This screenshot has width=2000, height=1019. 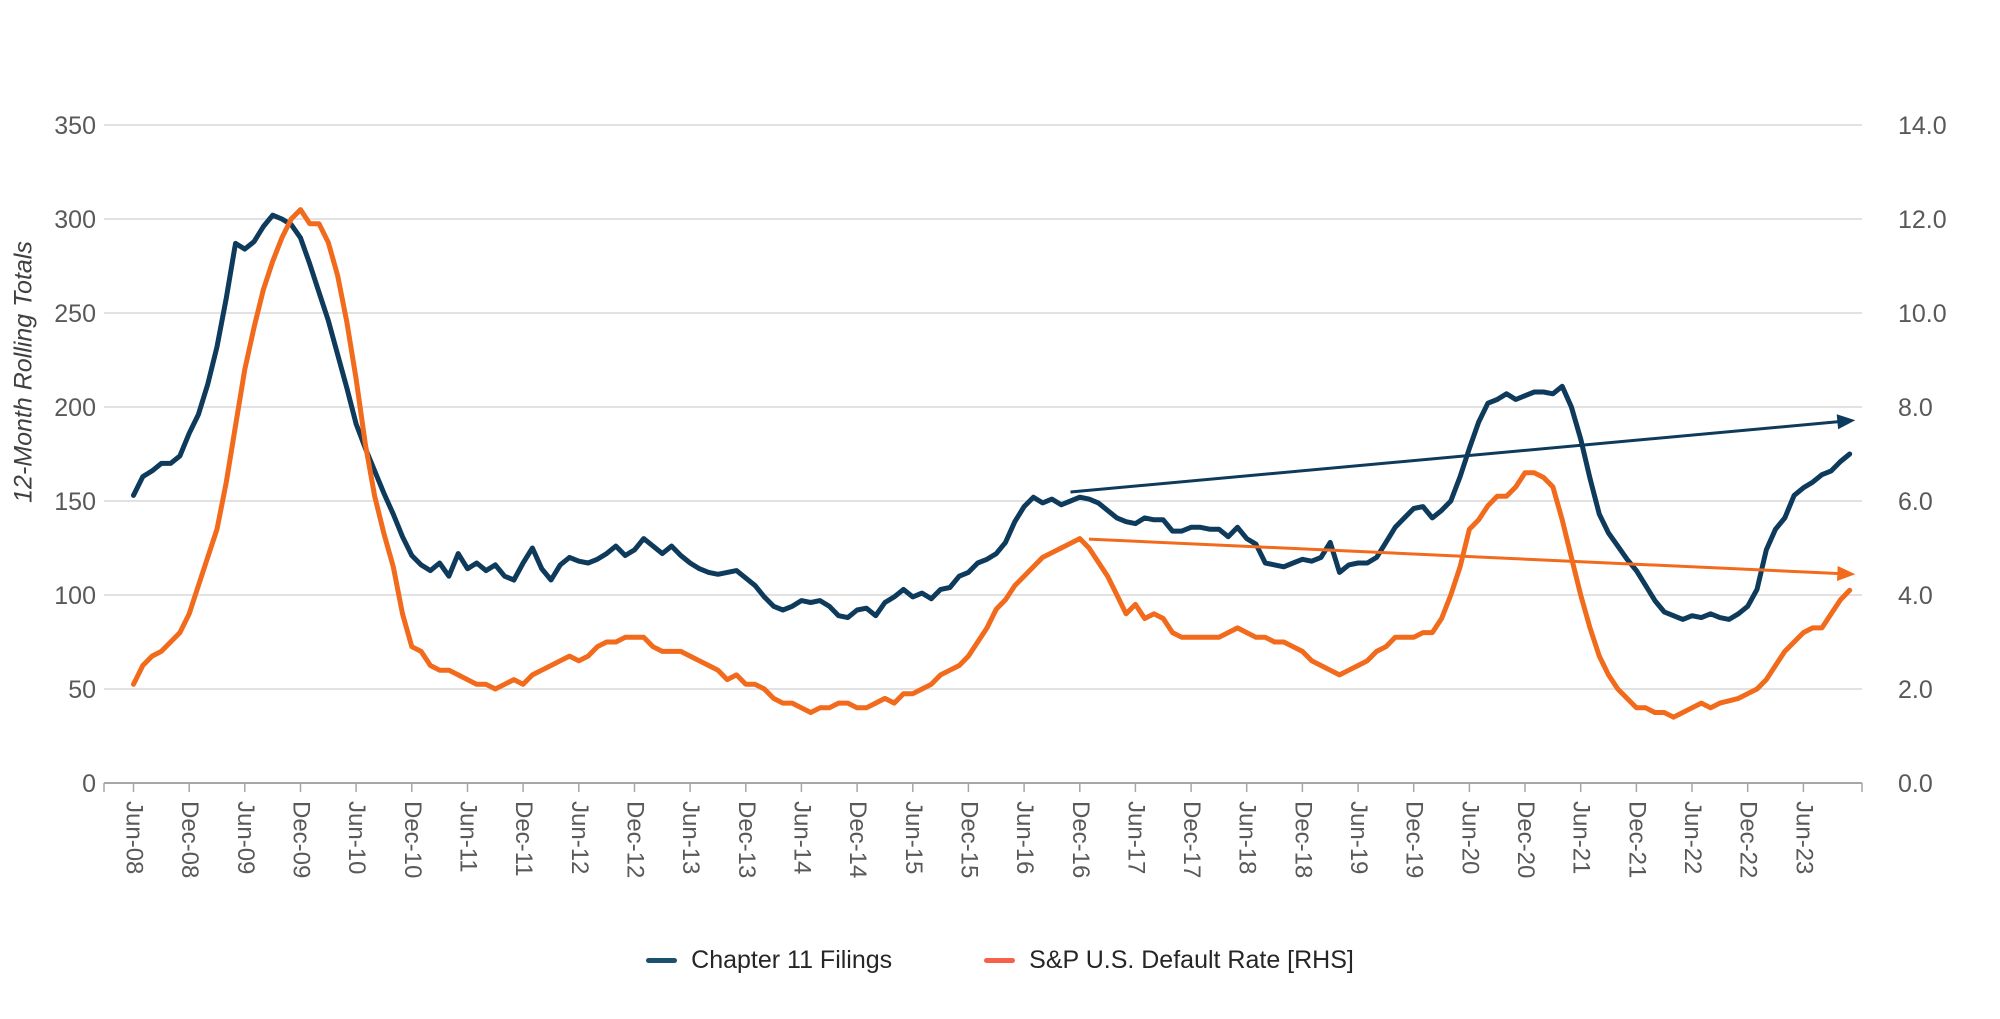 I want to click on x-axis-tick-label: Dec-17, so click(x=1191, y=839).